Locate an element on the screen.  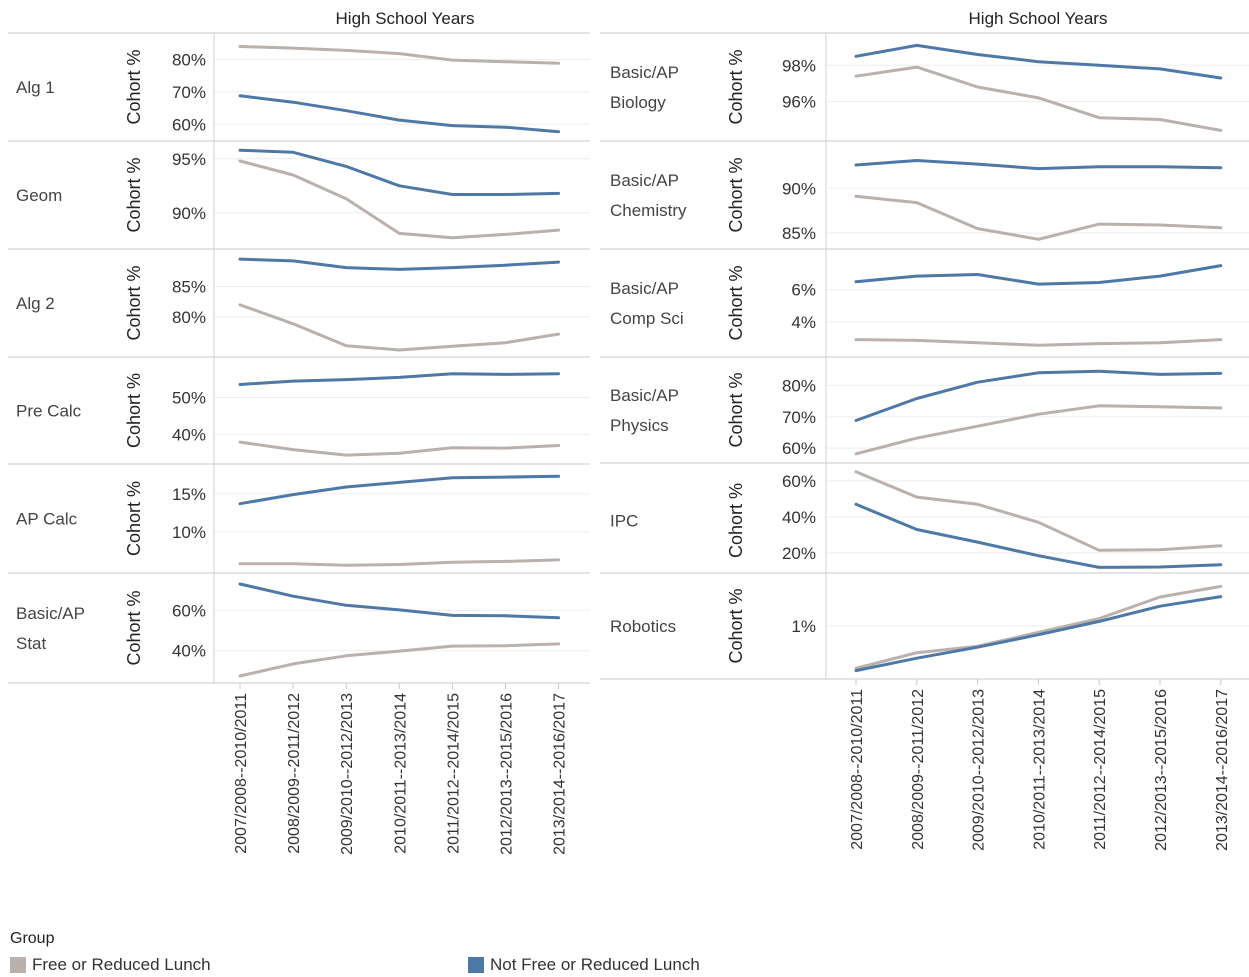
legend-swatch-free-reduced-lunch is located at coordinates (18, 965).